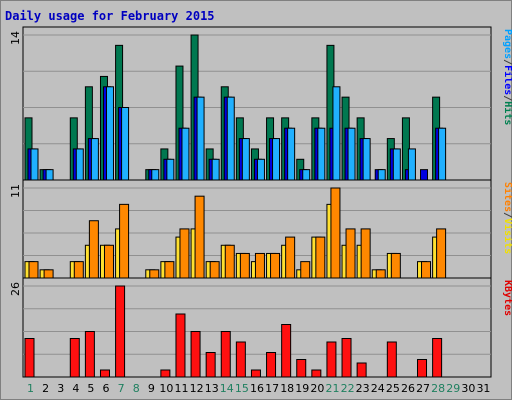 The height and width of the screenshot is (400, 512). I want to click on x-tick-day-22: 22, so click(348, 388).